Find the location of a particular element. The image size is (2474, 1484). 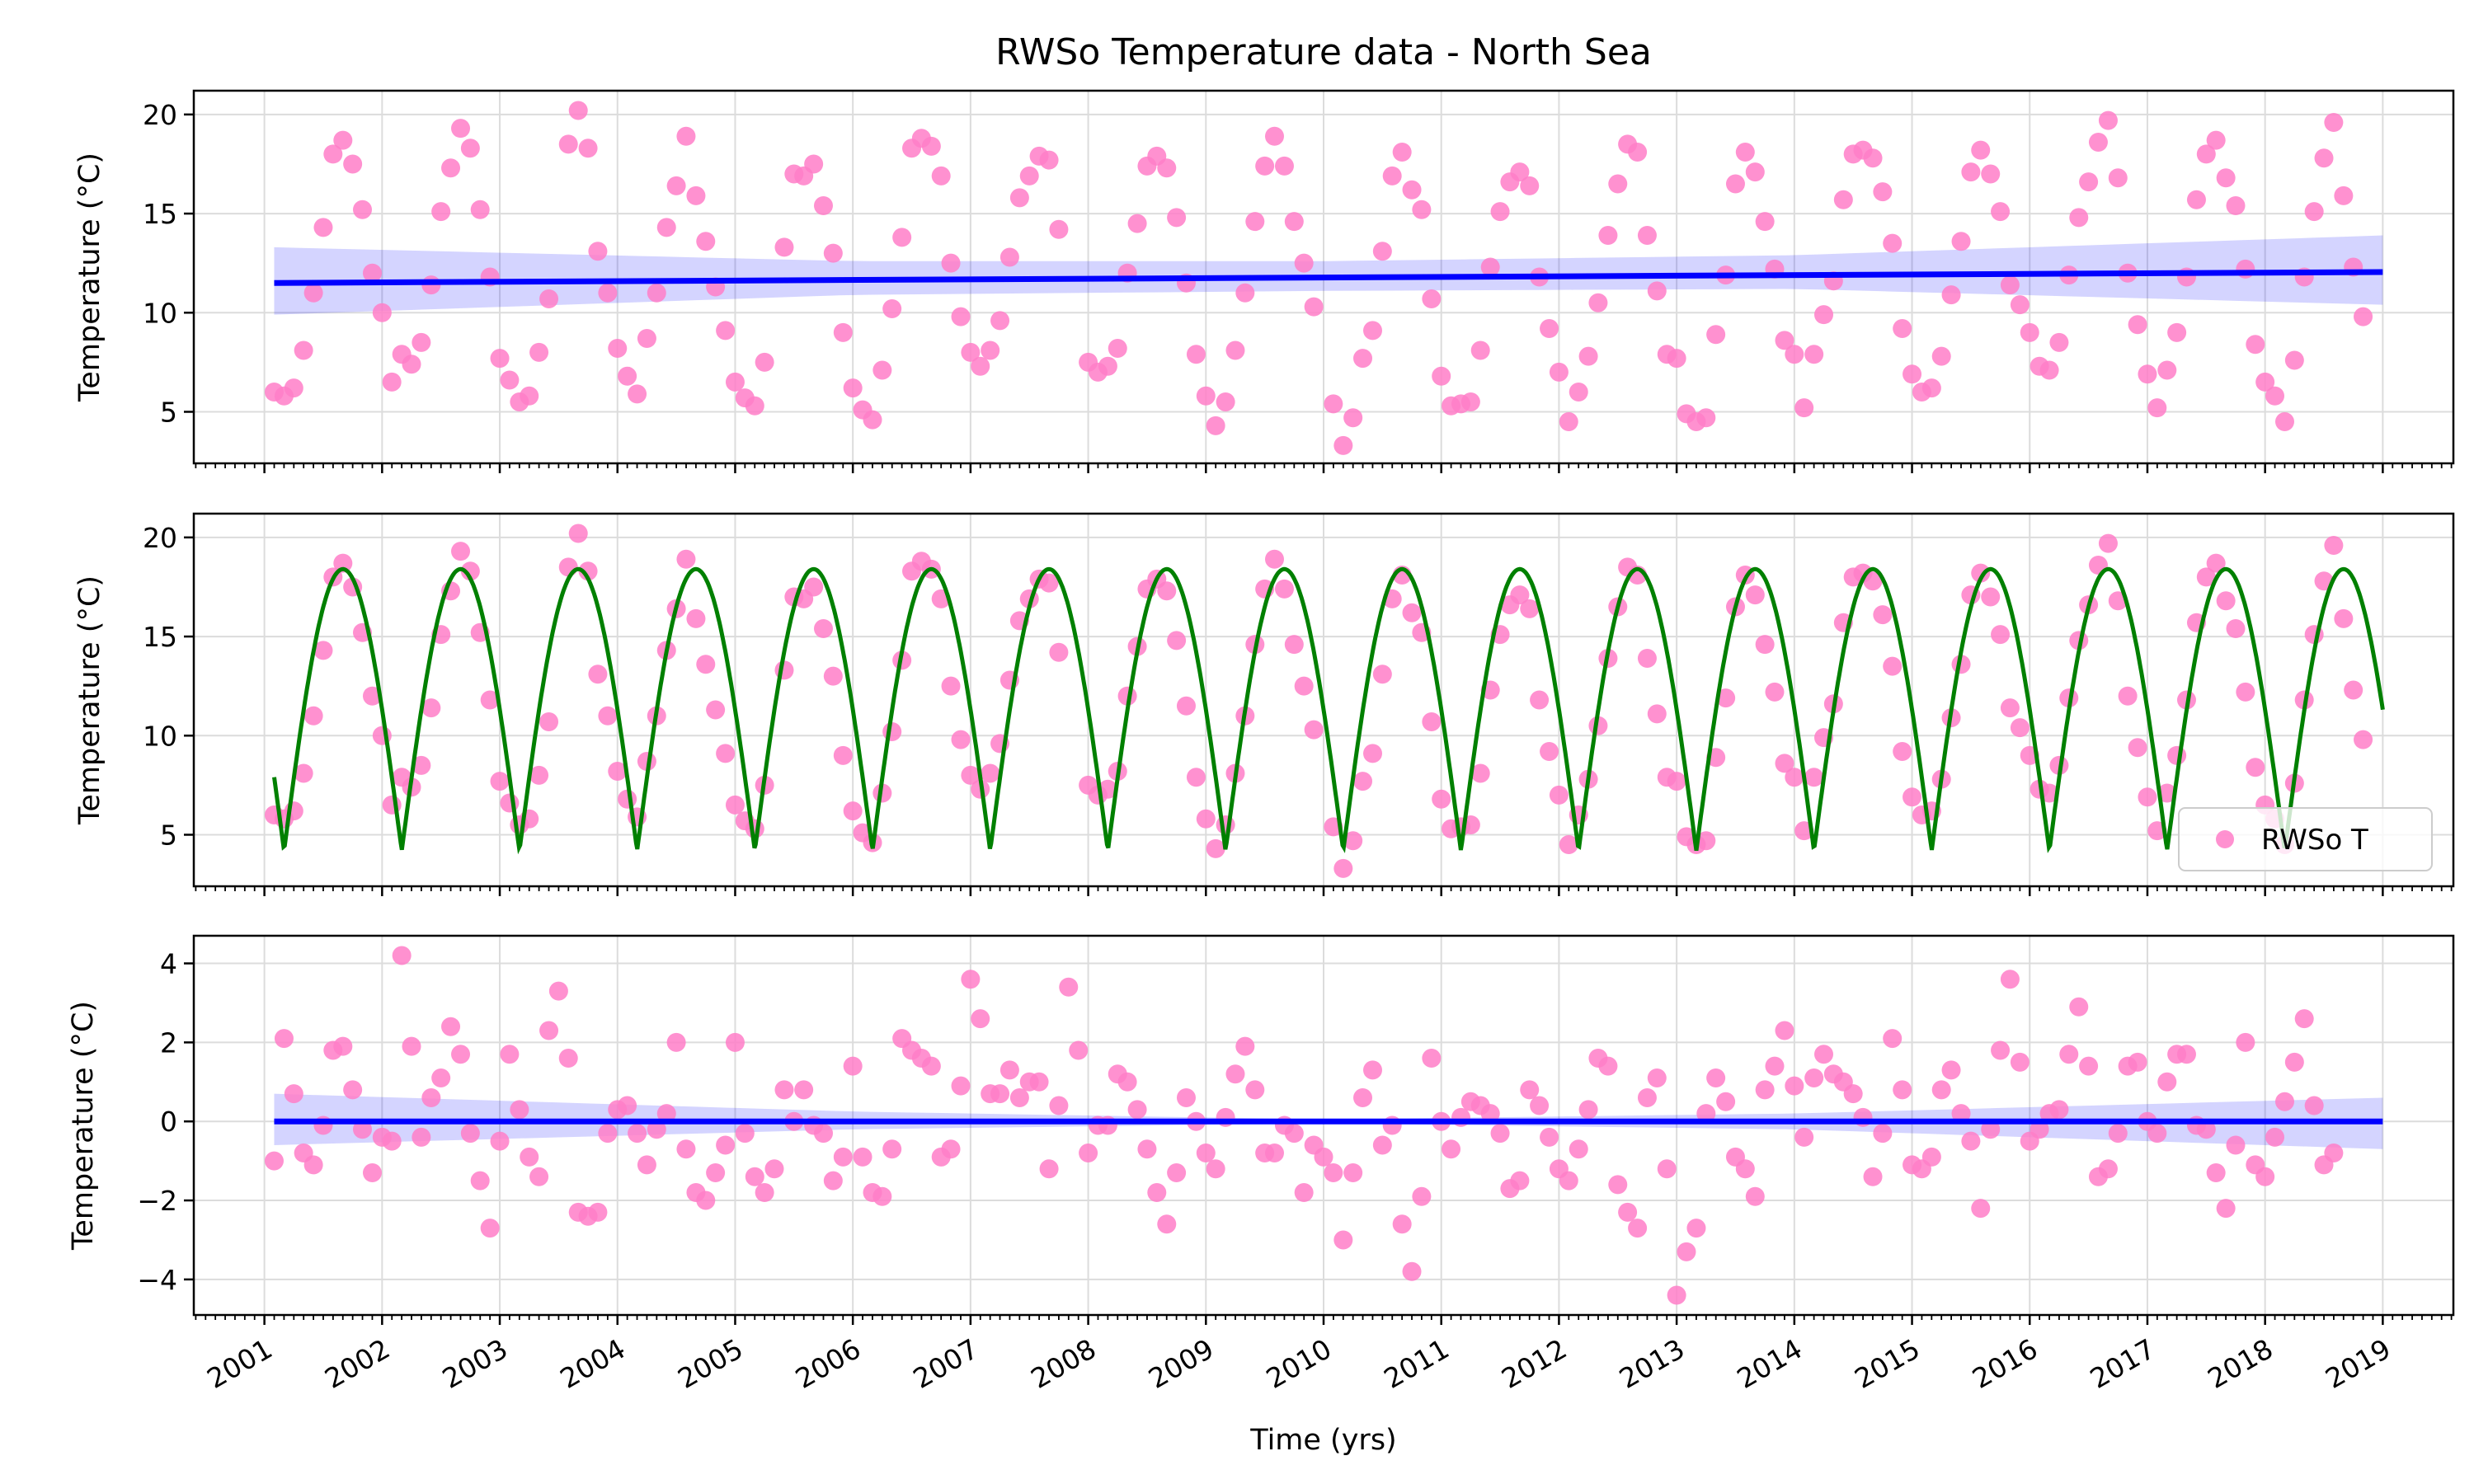

legend-label: RWSo T is located at coordinates (2314, 840).